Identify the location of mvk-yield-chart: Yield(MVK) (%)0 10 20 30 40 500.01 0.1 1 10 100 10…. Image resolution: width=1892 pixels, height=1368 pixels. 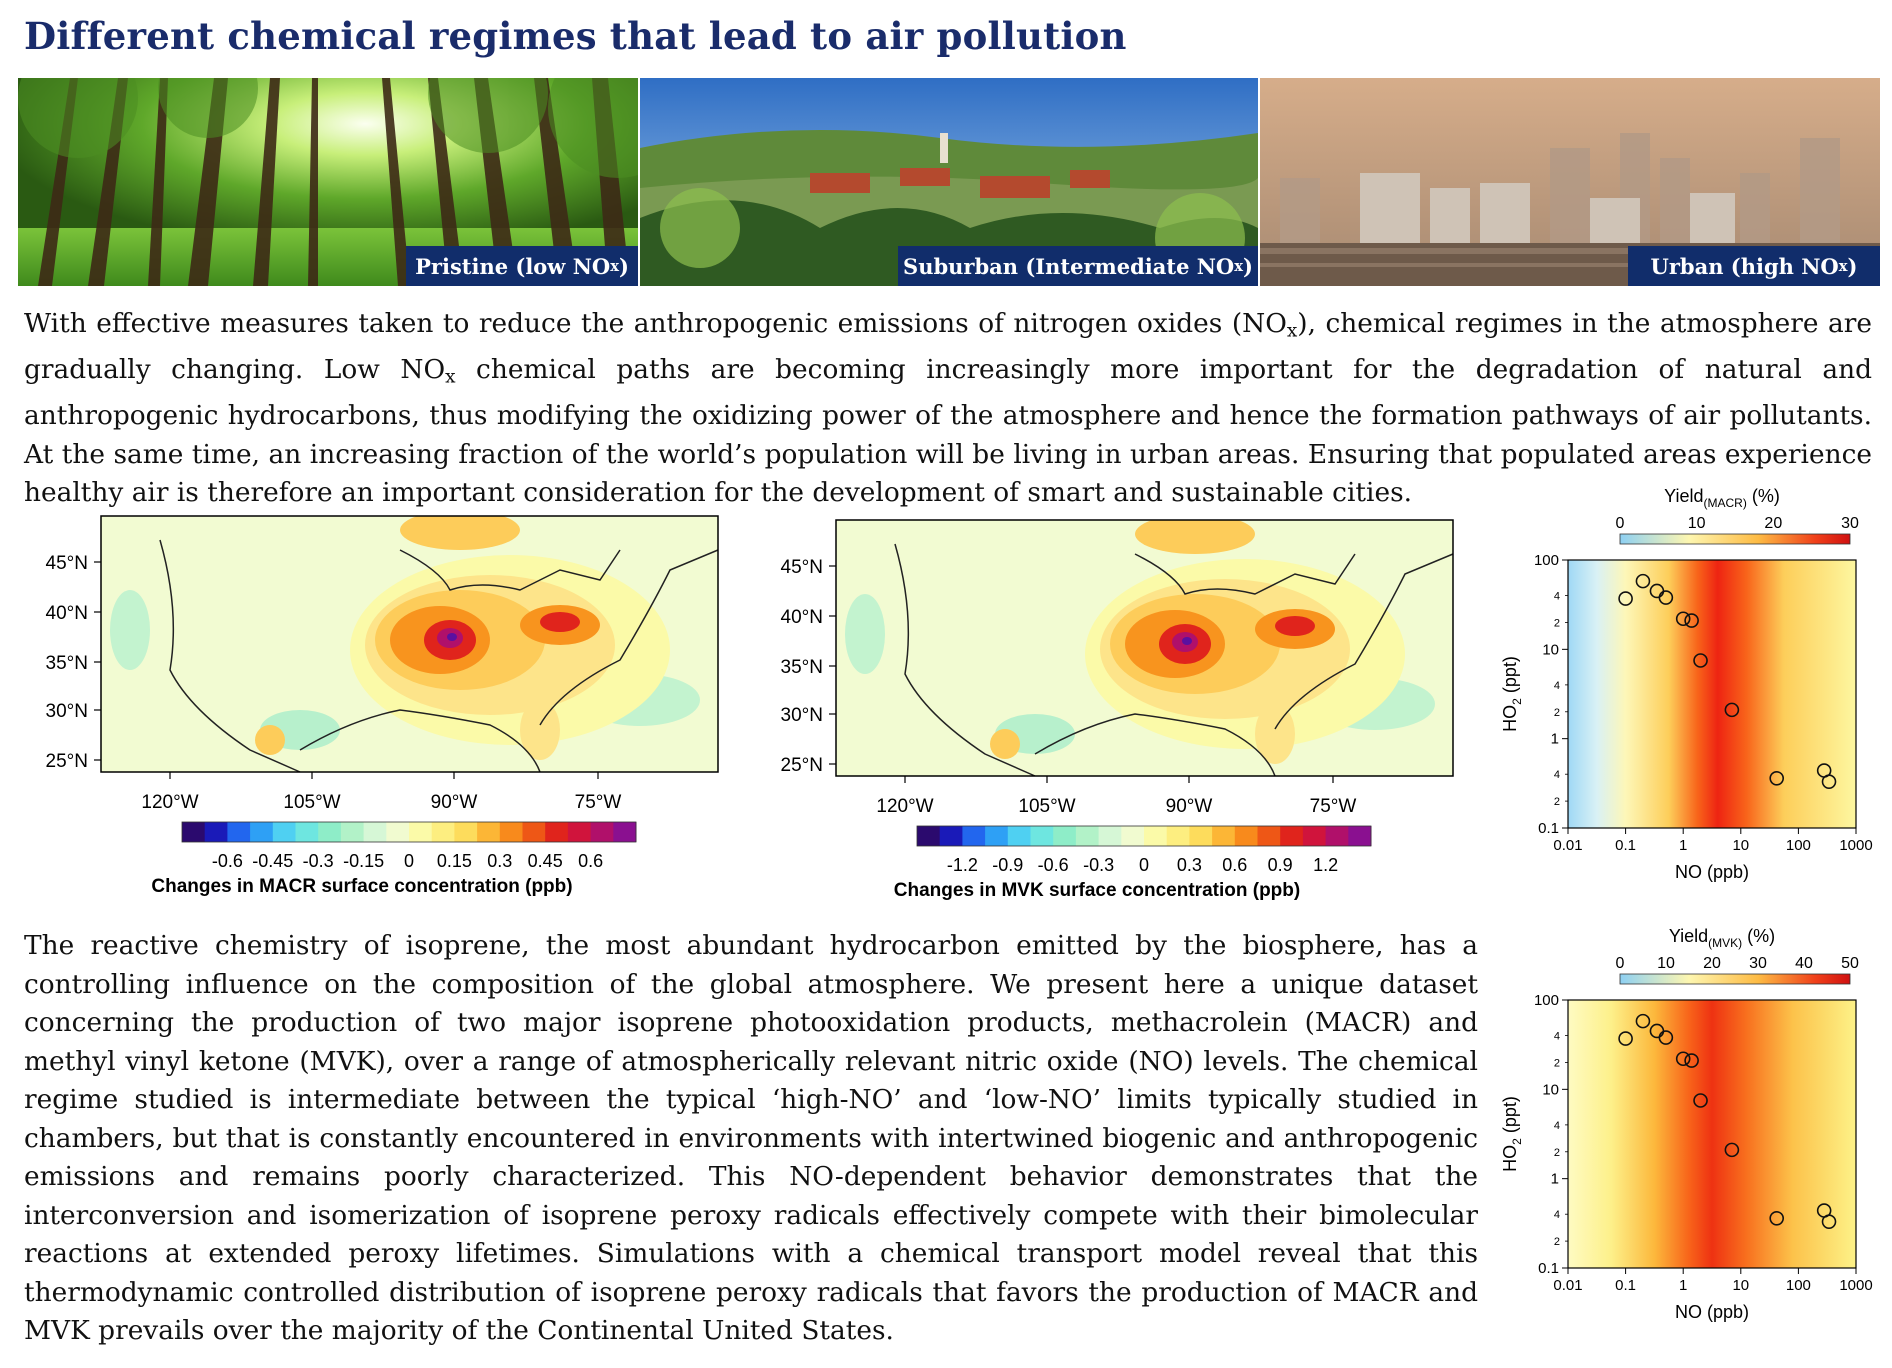
(1686, 1124).